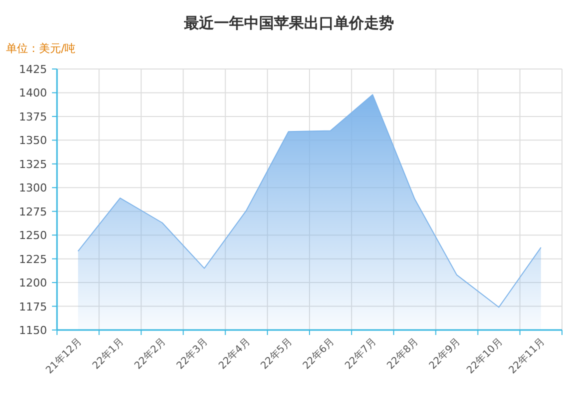 This screenshot has height=395, width=578. What do you see at coordinates (33, 188) in the screenshot?
I see `y-tick-label: 1300` at bounding box center [33, 188].